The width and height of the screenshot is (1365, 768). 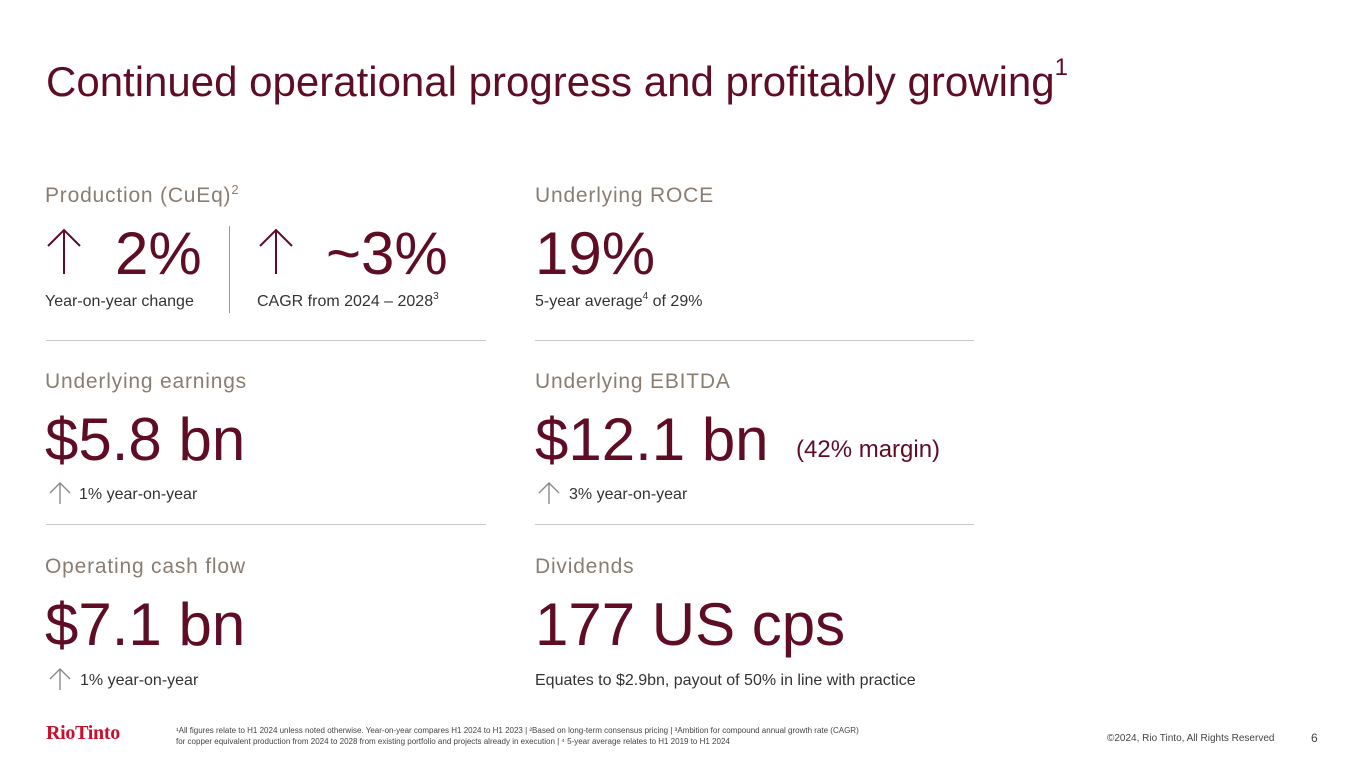 What do you see at coordinates (119, 301) in the screenshot?
I see `production-yoy-caption: Year-on-year change` at bounding box center [119, 301].